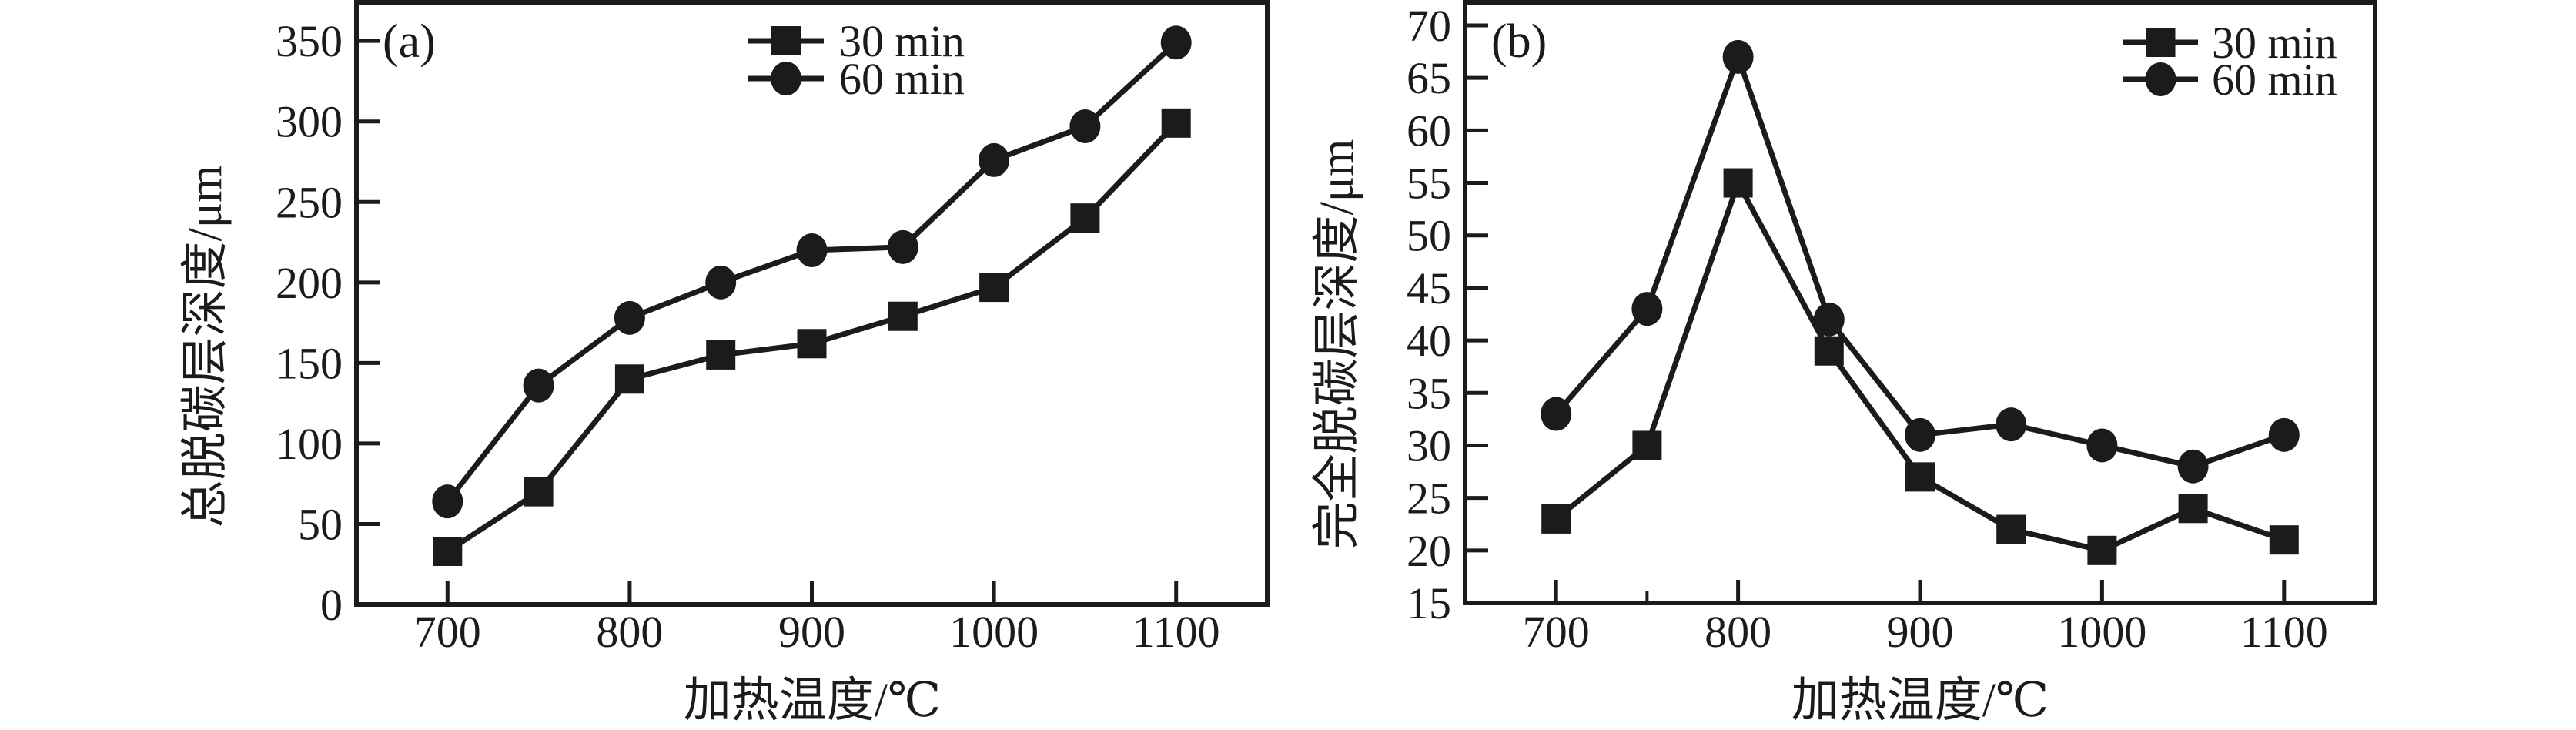 This screenshot has height=730, width=2576. I want to click on circle-marker-60-min-1100-a, so click(1176, 42).